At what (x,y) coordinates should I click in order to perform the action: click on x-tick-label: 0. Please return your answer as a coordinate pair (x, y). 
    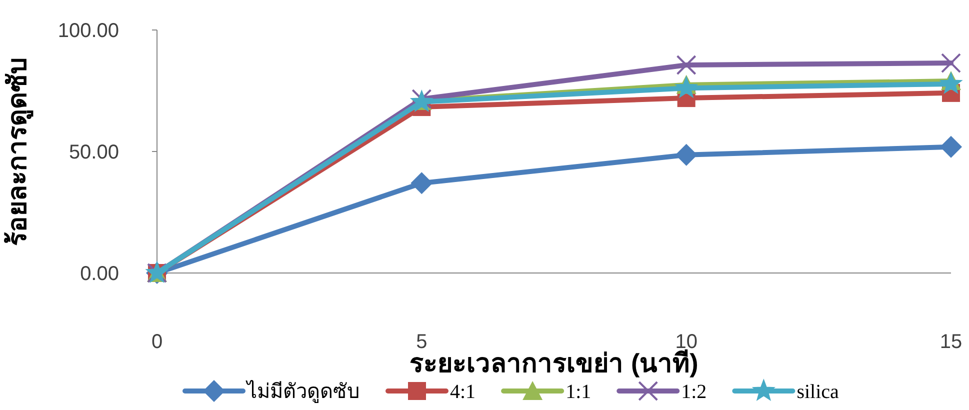
    Looking at the image, I should click on (157, 342).